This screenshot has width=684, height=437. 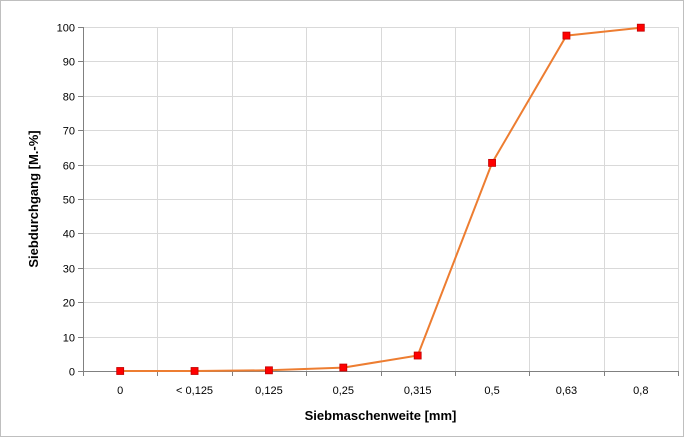 I want to click on x-tick-label: 0,25, so click(x=343, y=391).